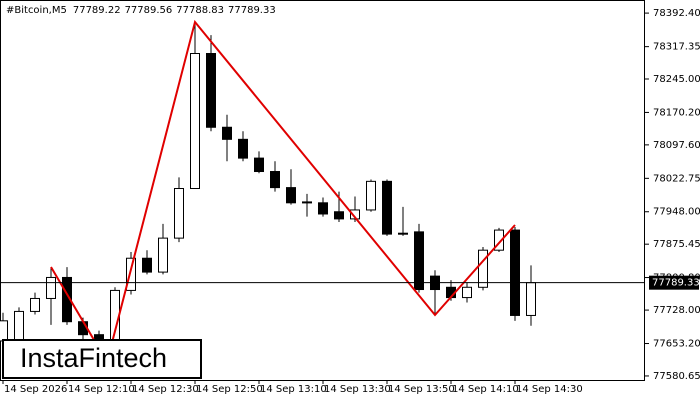  I want to click on header-low: 77788.83, so click(200, 10).